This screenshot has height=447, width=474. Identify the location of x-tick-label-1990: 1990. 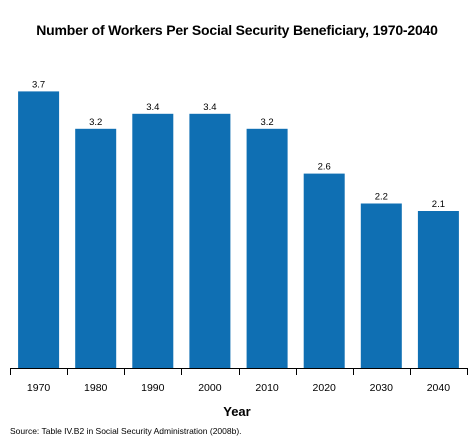
(153, 388).